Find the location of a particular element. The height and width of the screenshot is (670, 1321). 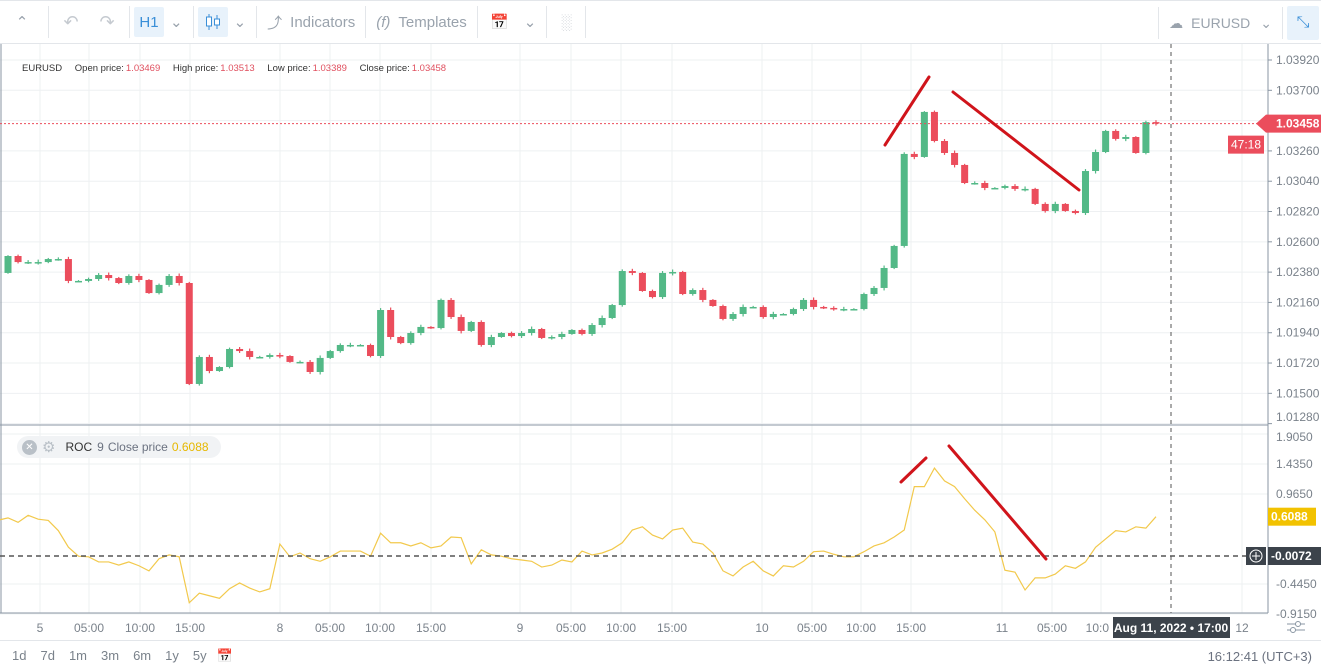

timeframe-chevron-down-icon: ⌄ is located at coordinates (176, 22).